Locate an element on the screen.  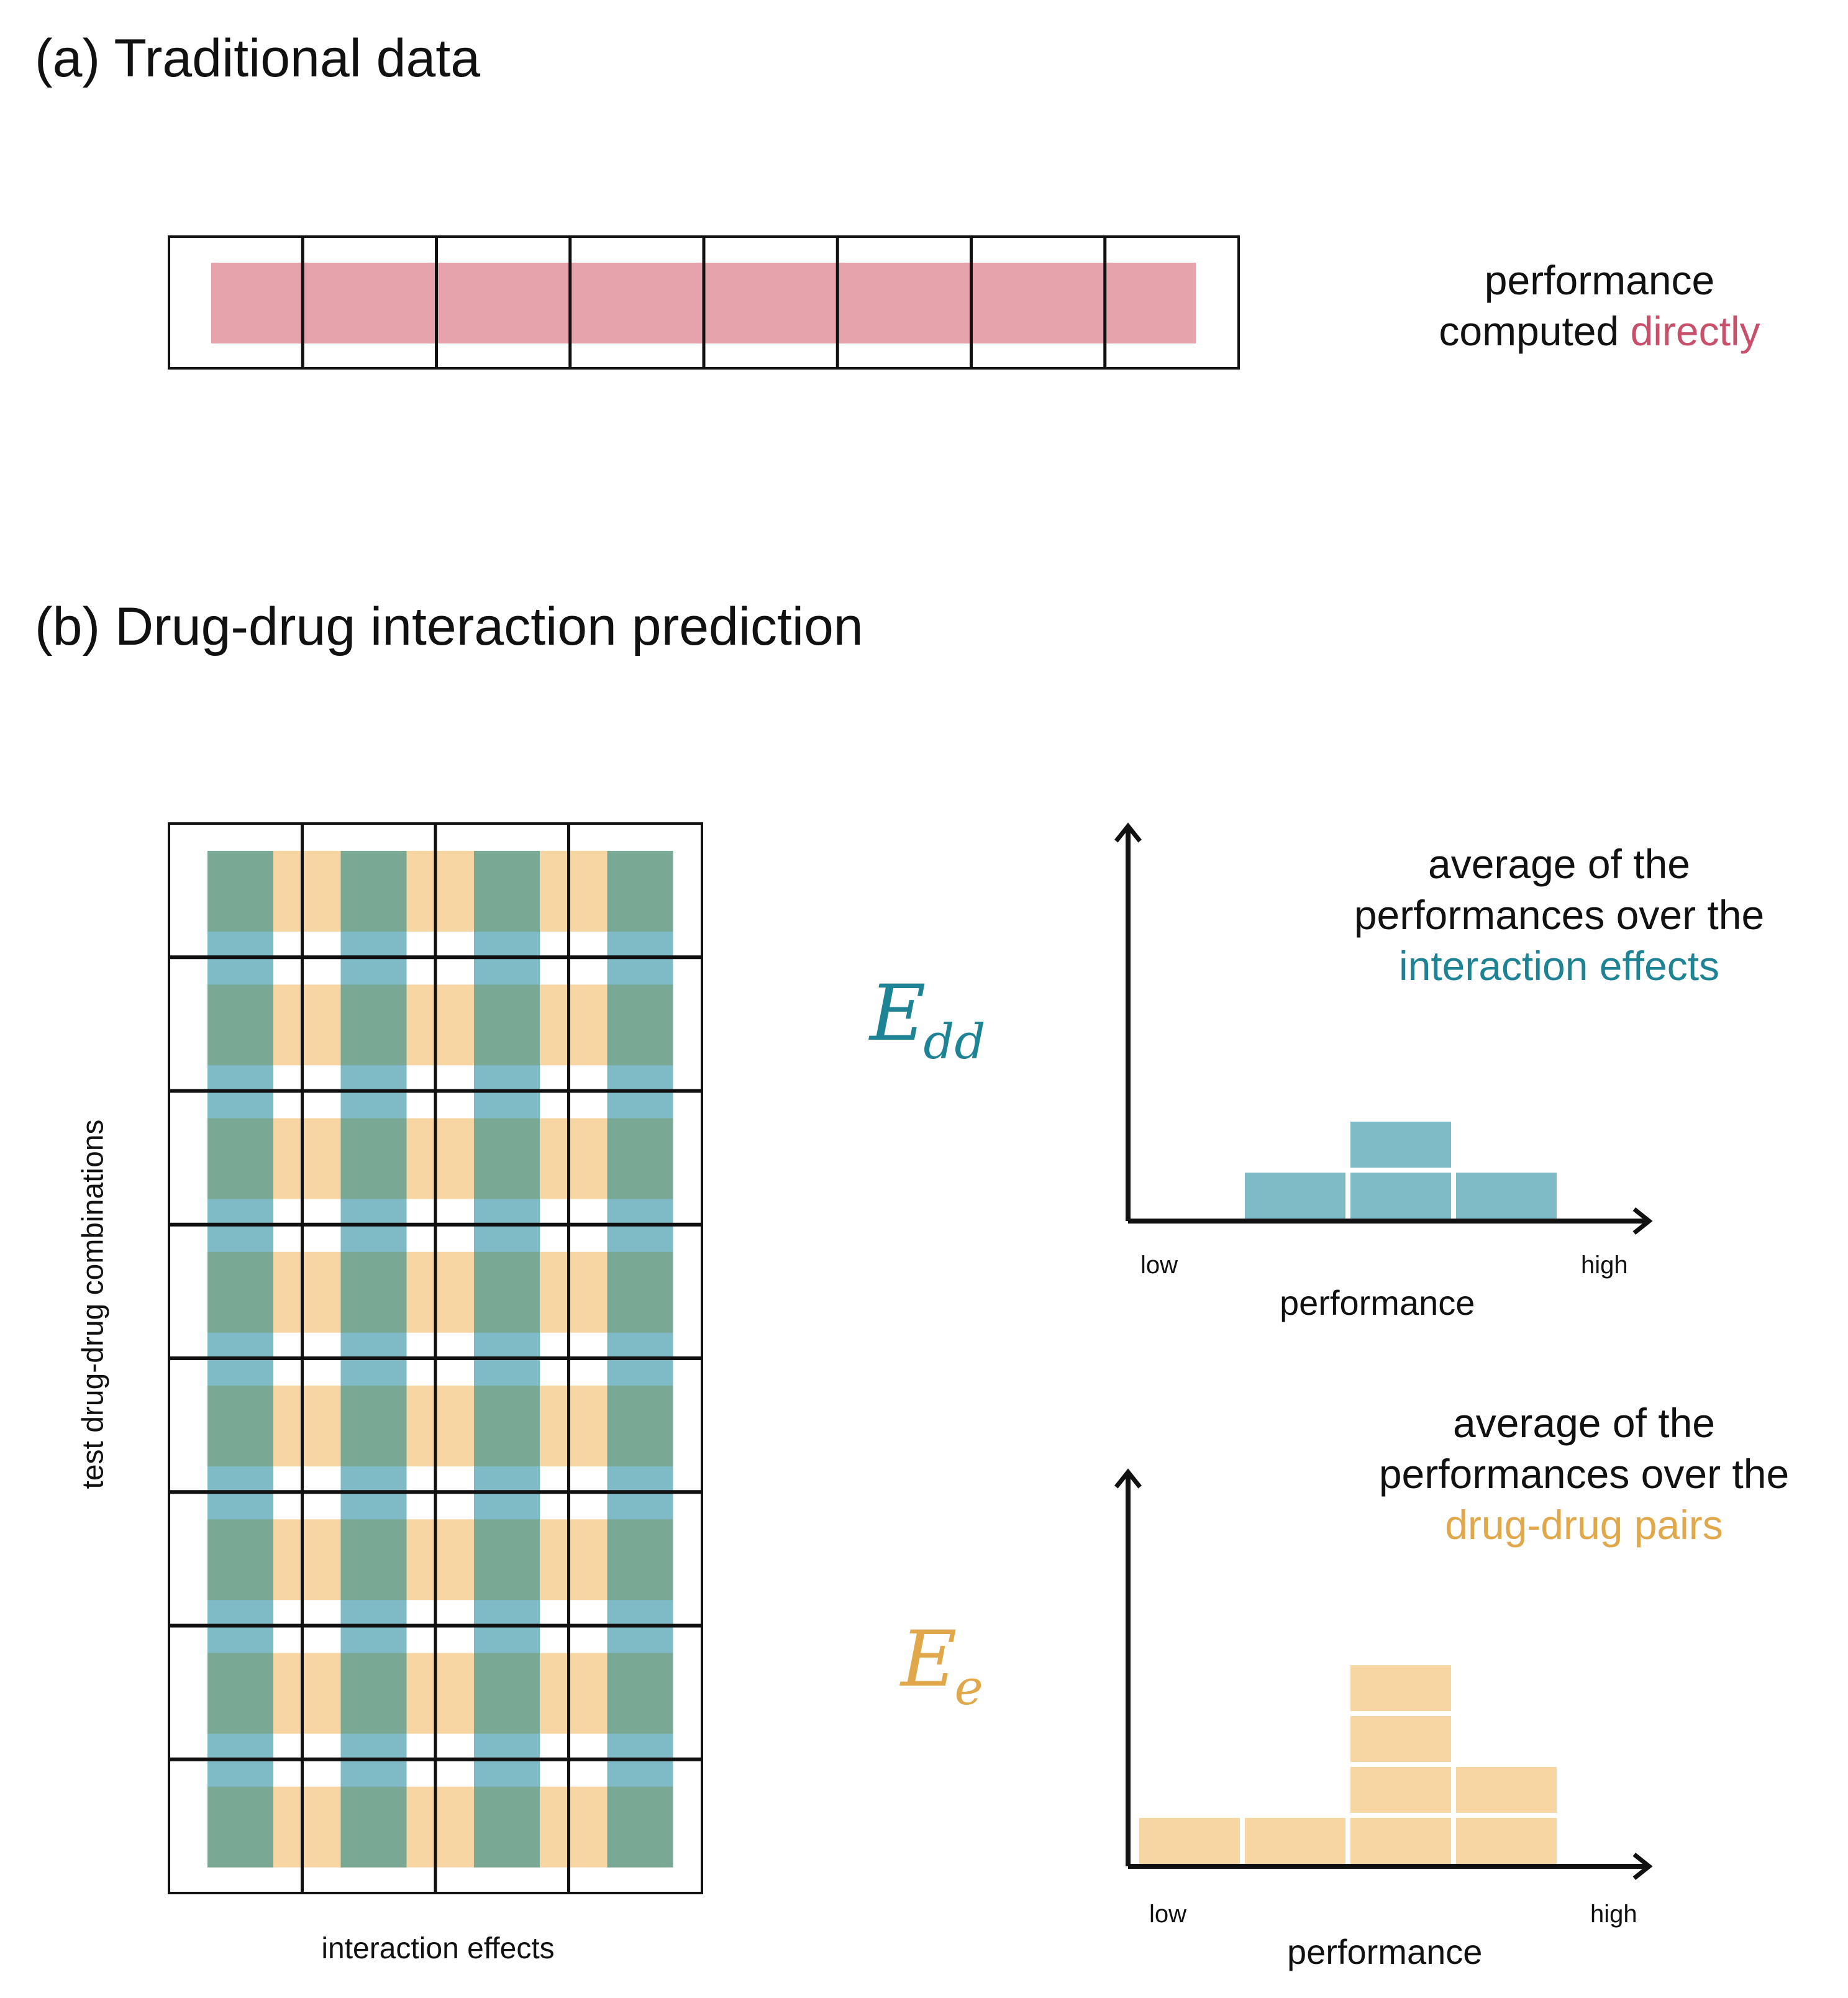
symbol-ee: Ee is located at coordinates (942, 1665).